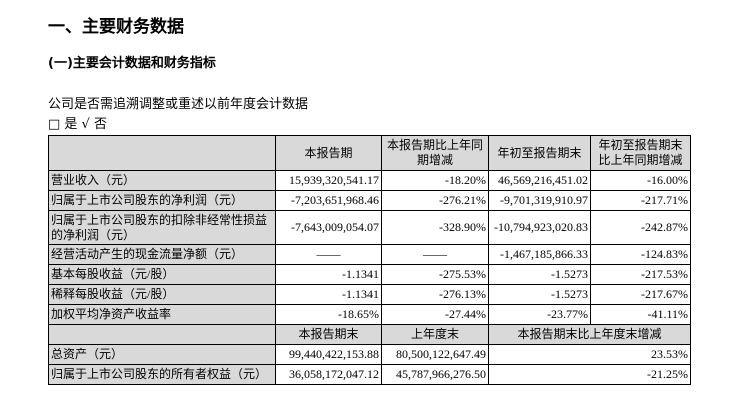  I want to click on column-header: 上年度末, so click(435, 334).